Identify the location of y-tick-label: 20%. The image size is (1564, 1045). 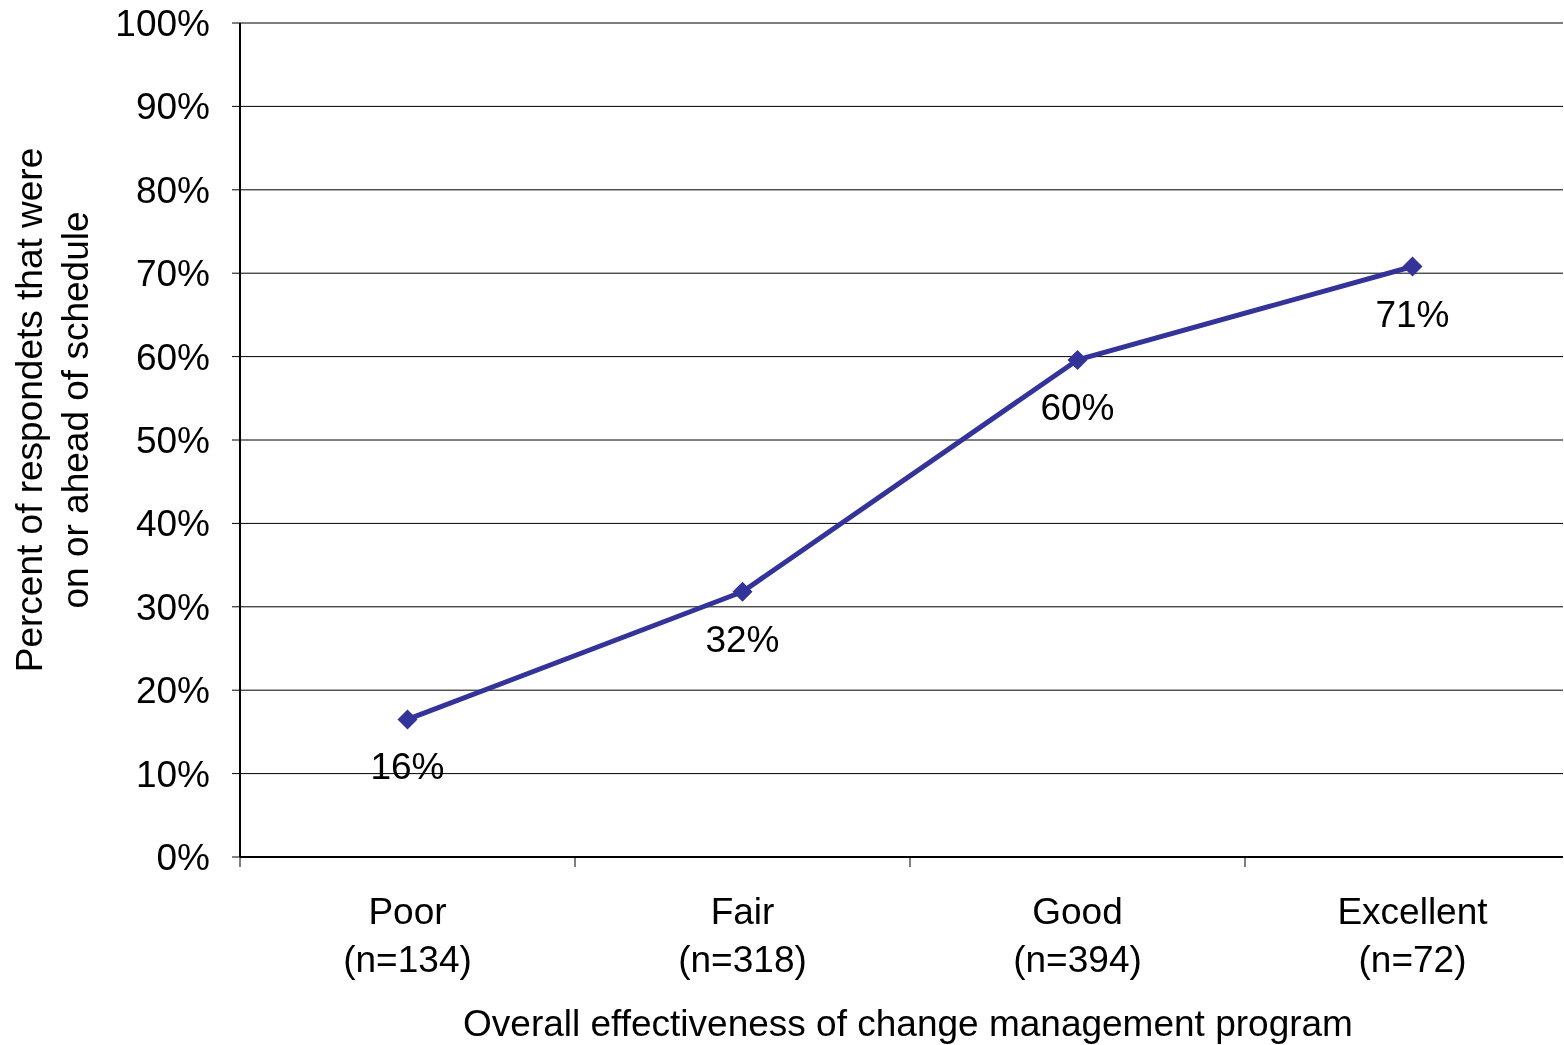
(172, 691).